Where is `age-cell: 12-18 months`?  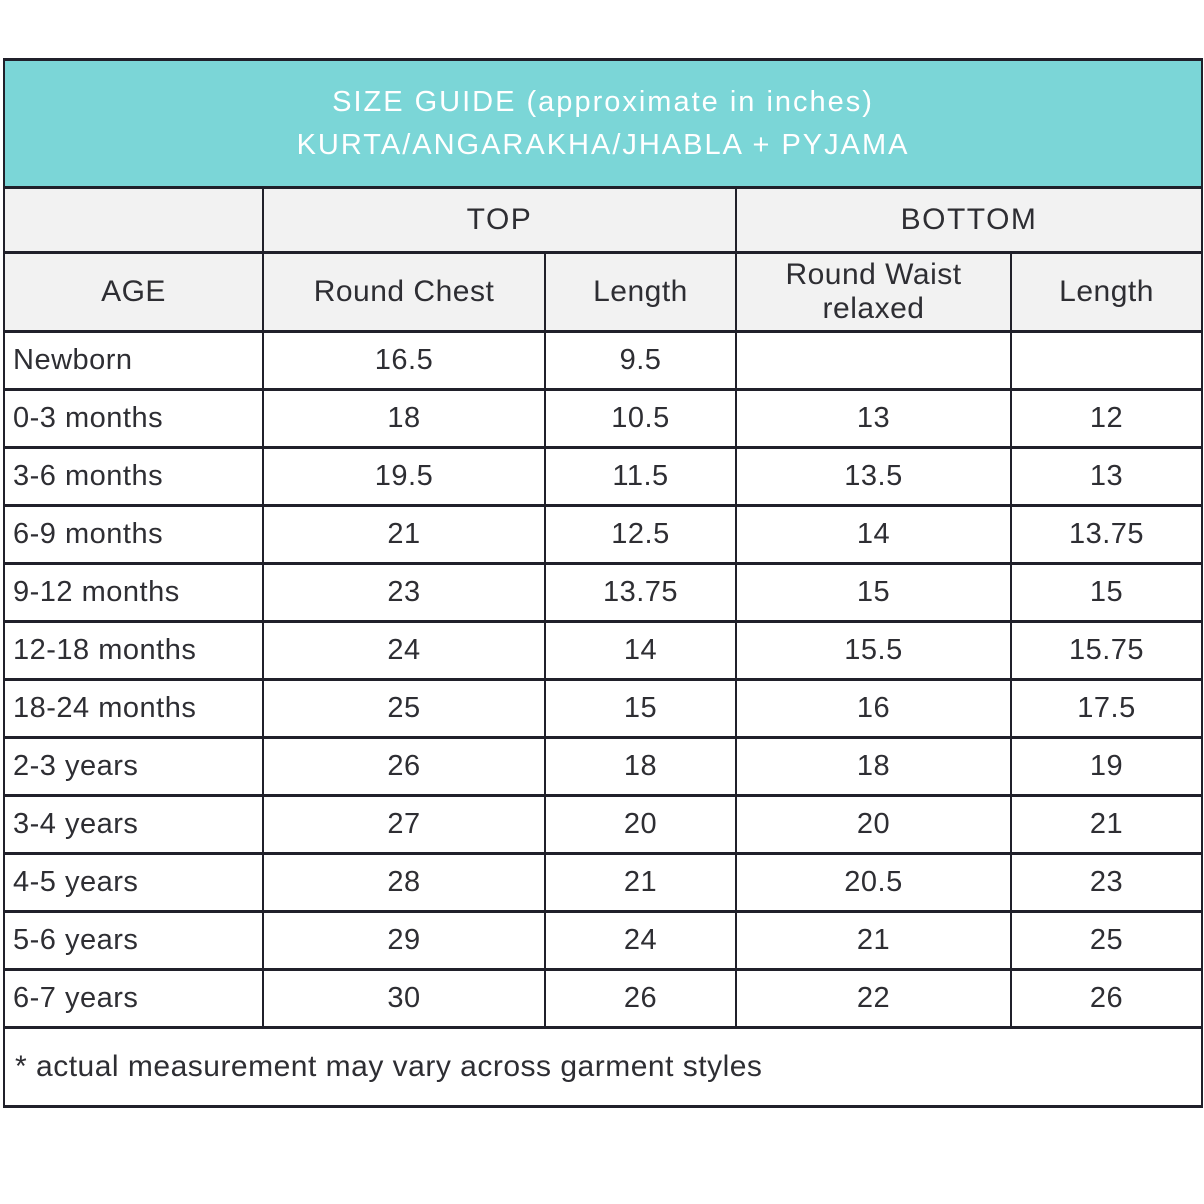 age-cell: 12-18 months is located at coordinates (133, 650).